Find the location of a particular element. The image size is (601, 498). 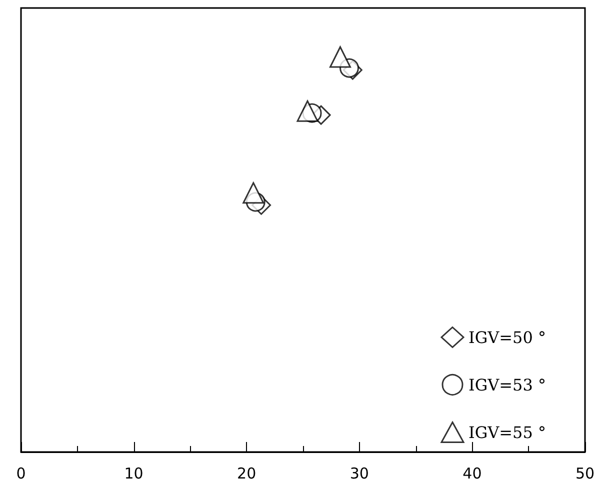

x-tick-label: 10 is located at coordinates (134, 473).